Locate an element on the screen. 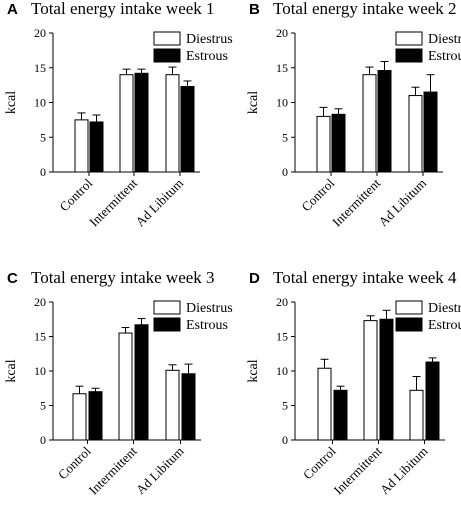 The width and height of the screenshot is (461, 520). chart-title: Total energy intake week 1 is located at coordinates (123, 9).